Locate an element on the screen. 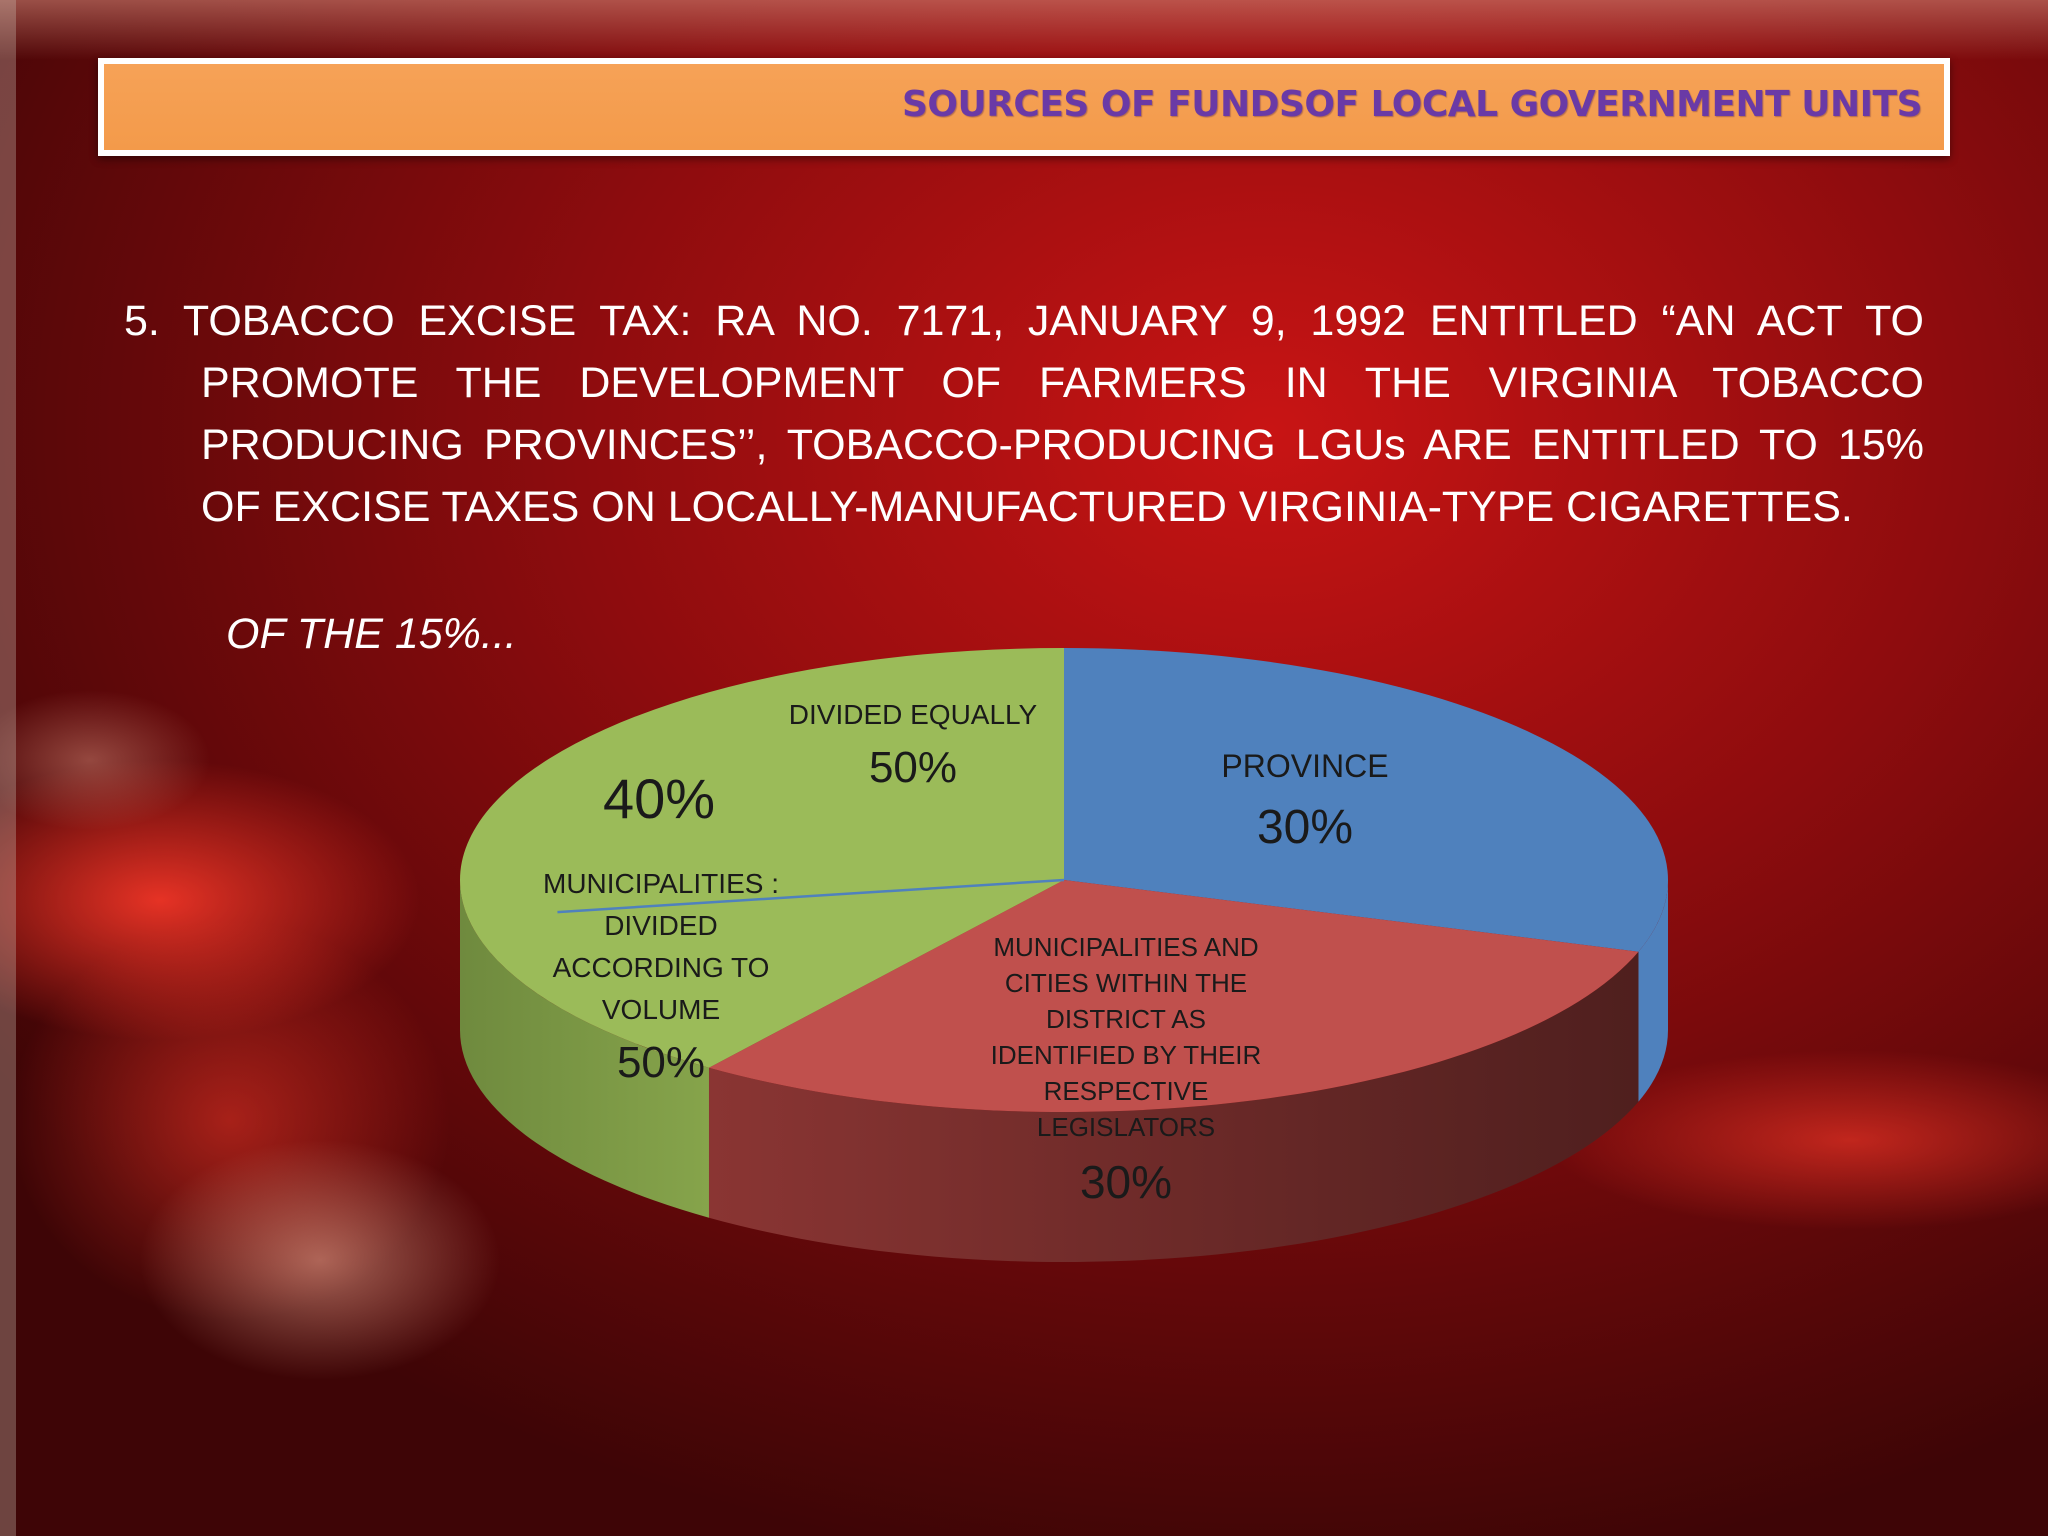 The width and height of the screenshot is (2048, 1536). districts-label-line-4: IDENTIFIED BY THEIR is located at coordinates (1126, 1055).